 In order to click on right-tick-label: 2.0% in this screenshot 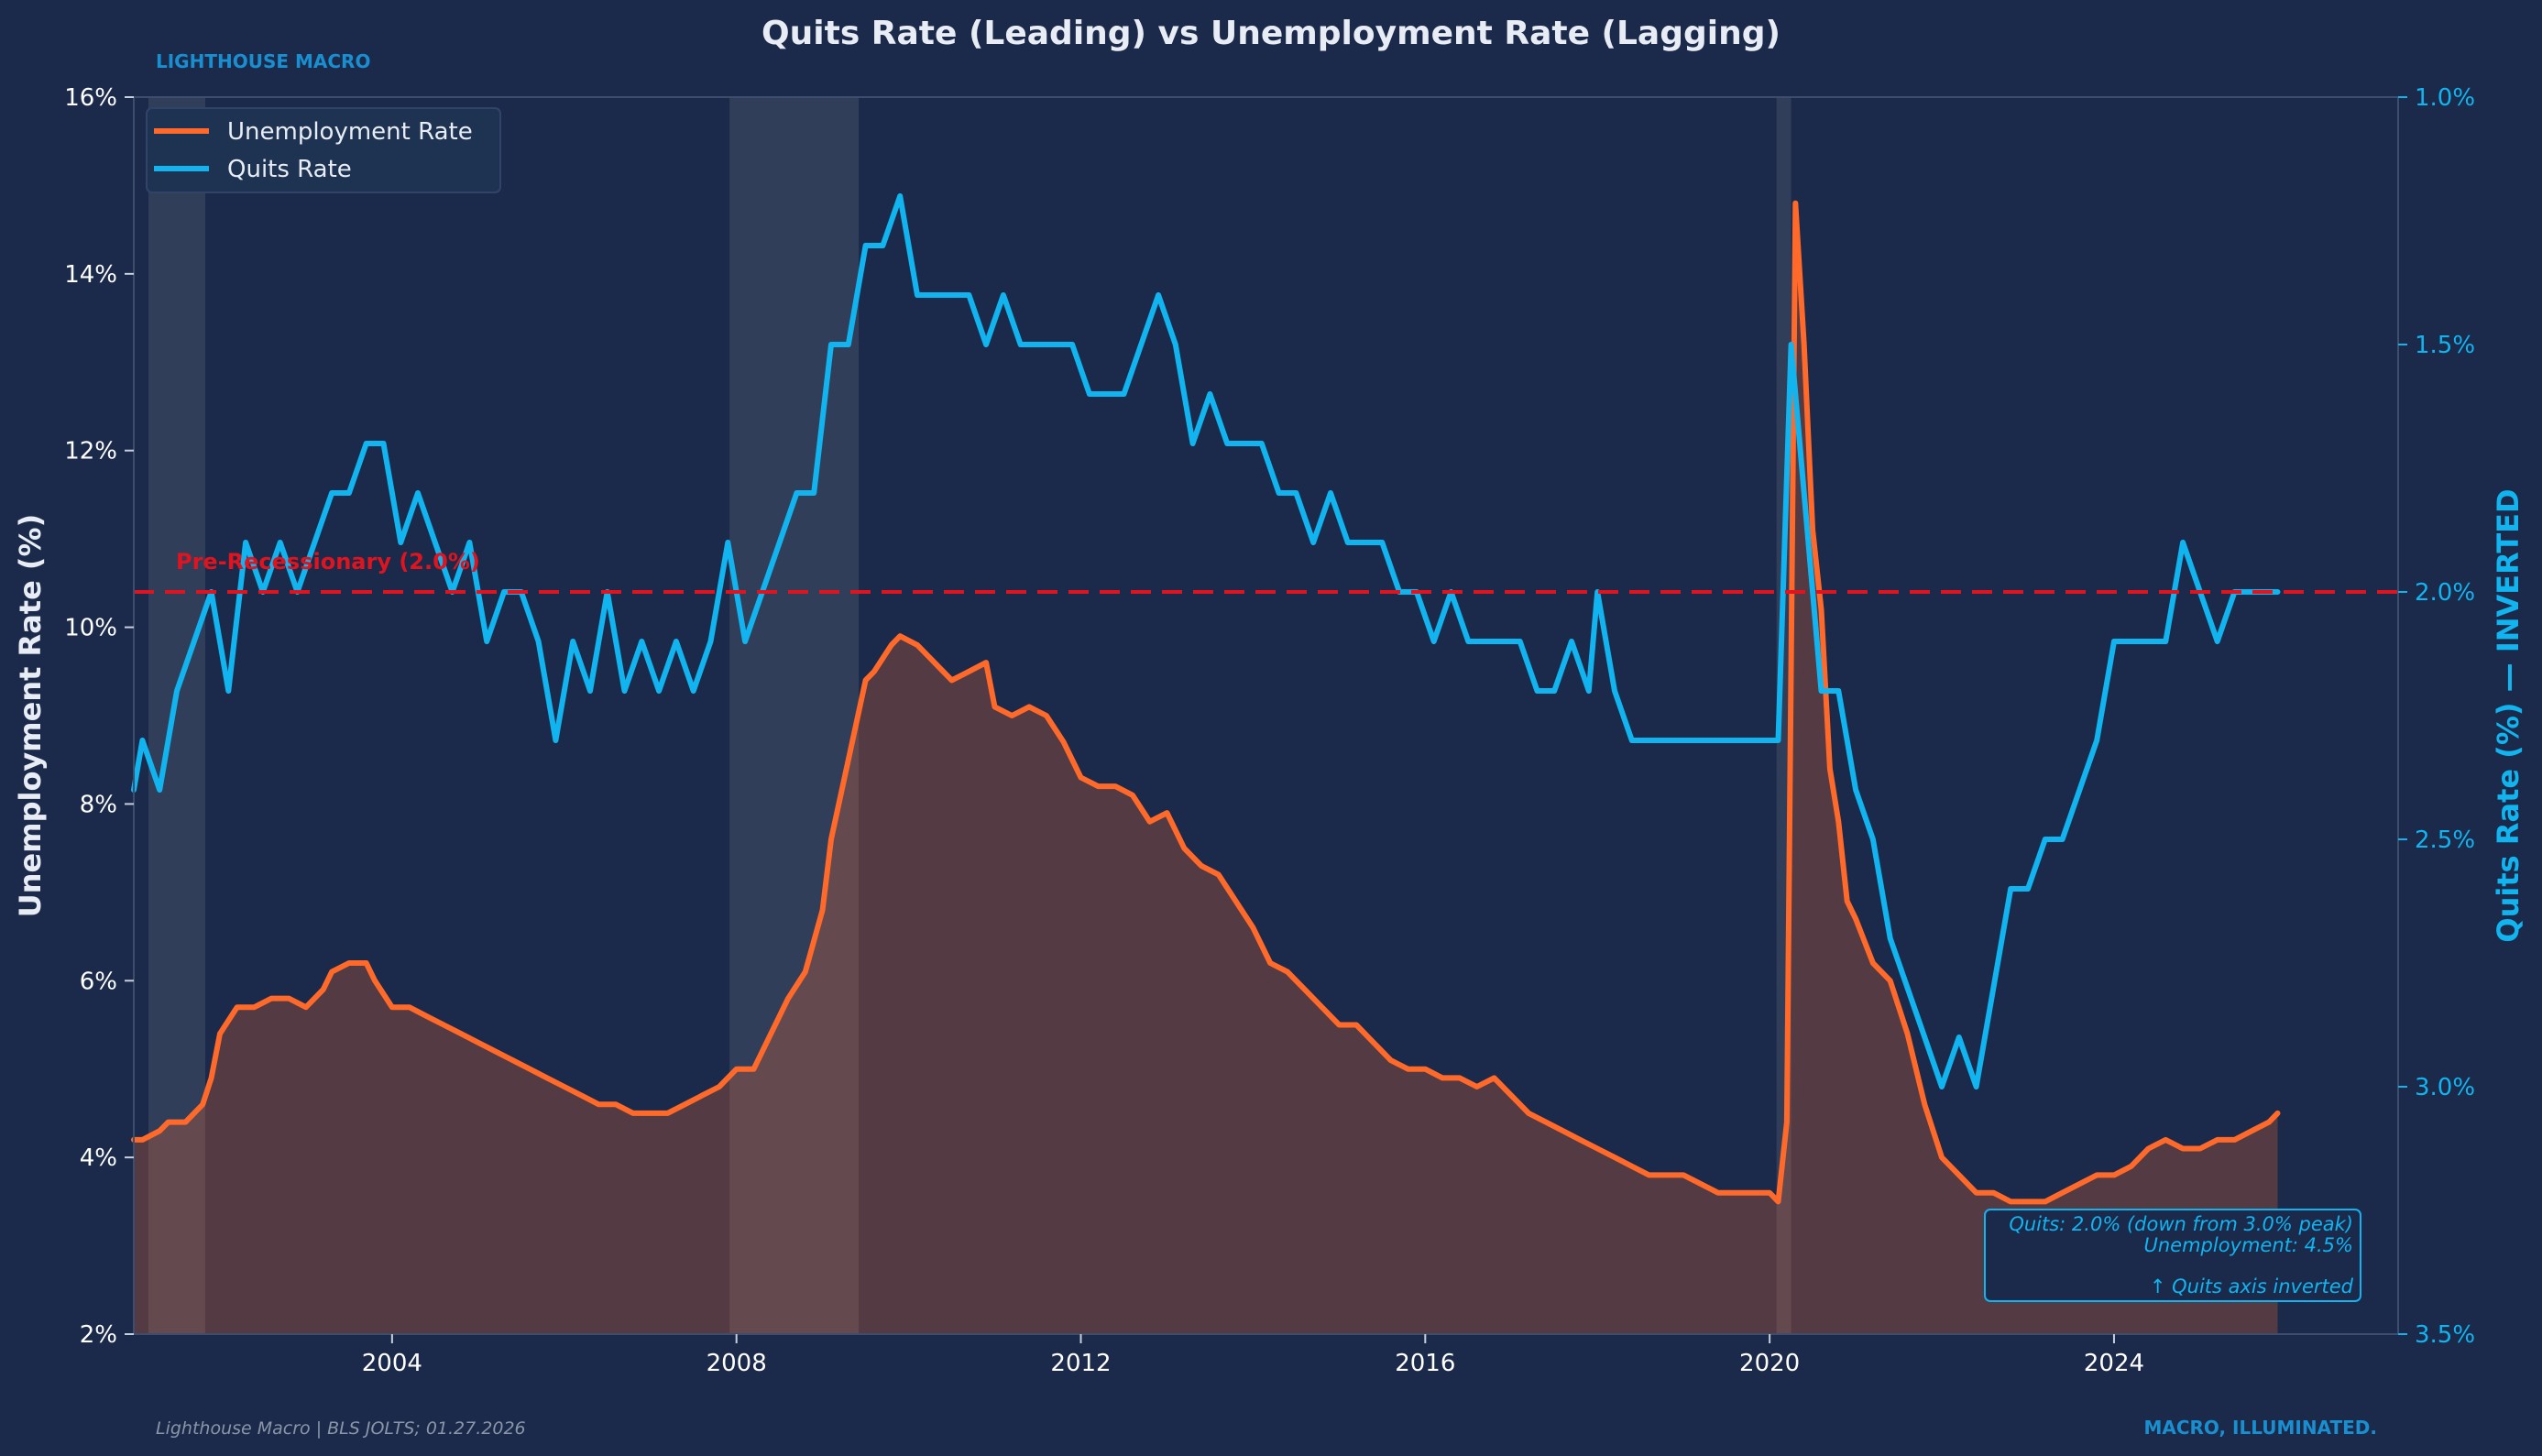, I will do `click(2445, 593)`.